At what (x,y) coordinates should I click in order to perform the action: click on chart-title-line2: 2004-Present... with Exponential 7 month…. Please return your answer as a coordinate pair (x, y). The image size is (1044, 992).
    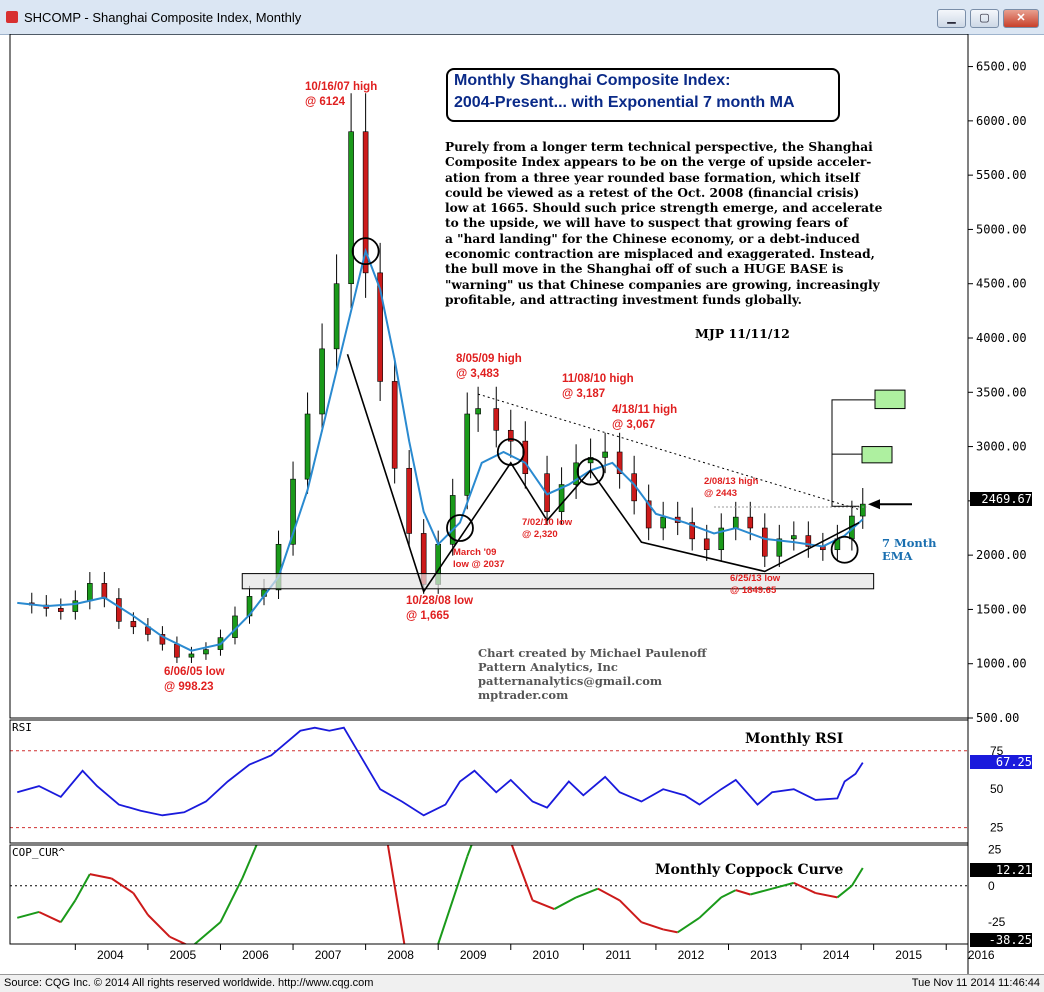
    Looking at the image, I should click on (624, 102).